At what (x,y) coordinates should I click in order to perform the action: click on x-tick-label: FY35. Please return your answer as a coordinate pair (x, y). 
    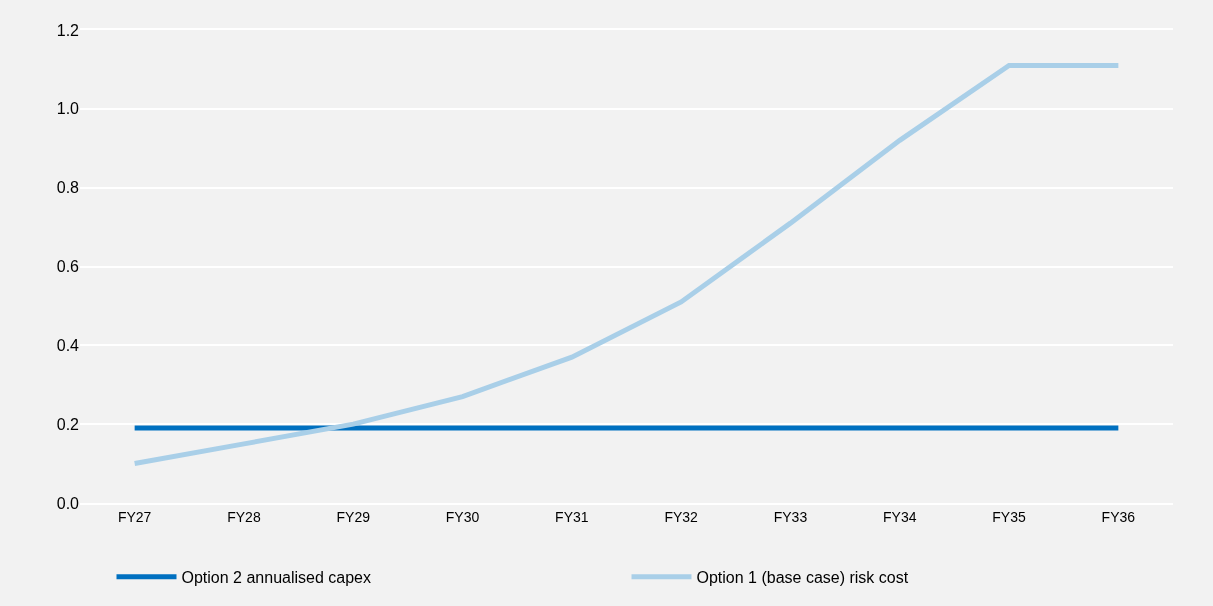
    Looking at the image, I should click on (1009, 516).